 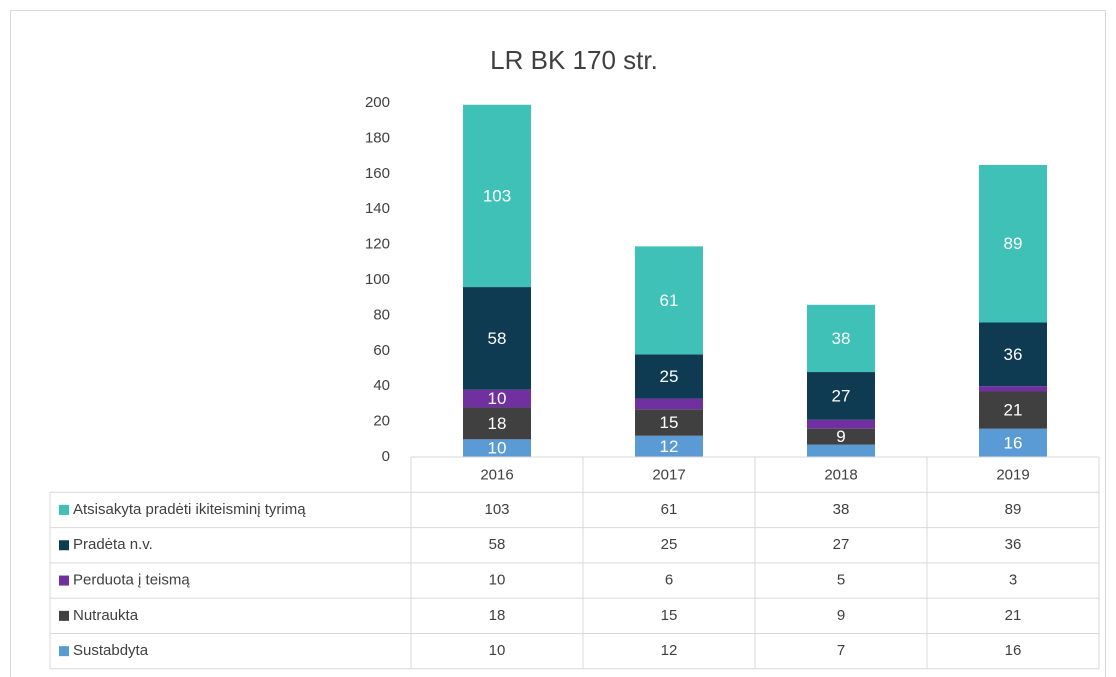 I want to click on table-value: 21, so click(x=1013, y=615).